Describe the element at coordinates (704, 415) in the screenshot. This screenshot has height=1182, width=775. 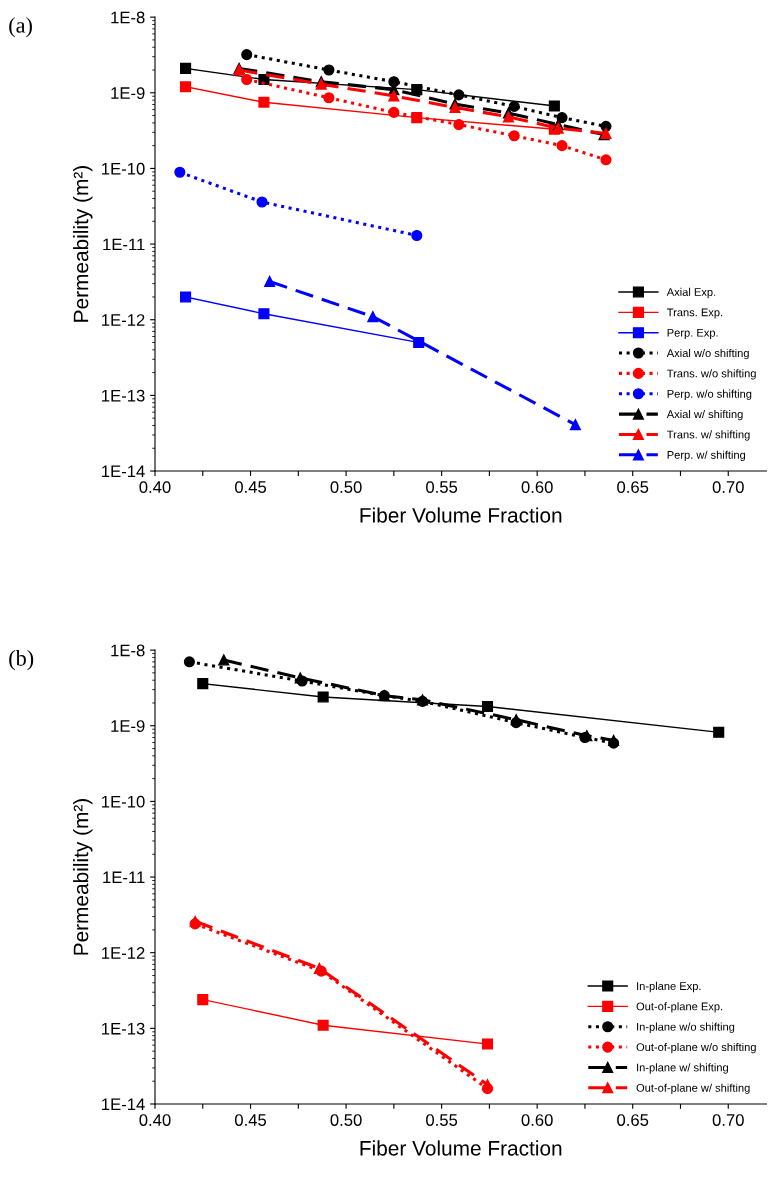
I see `legend-label: Axial w/ shifting` at that location.